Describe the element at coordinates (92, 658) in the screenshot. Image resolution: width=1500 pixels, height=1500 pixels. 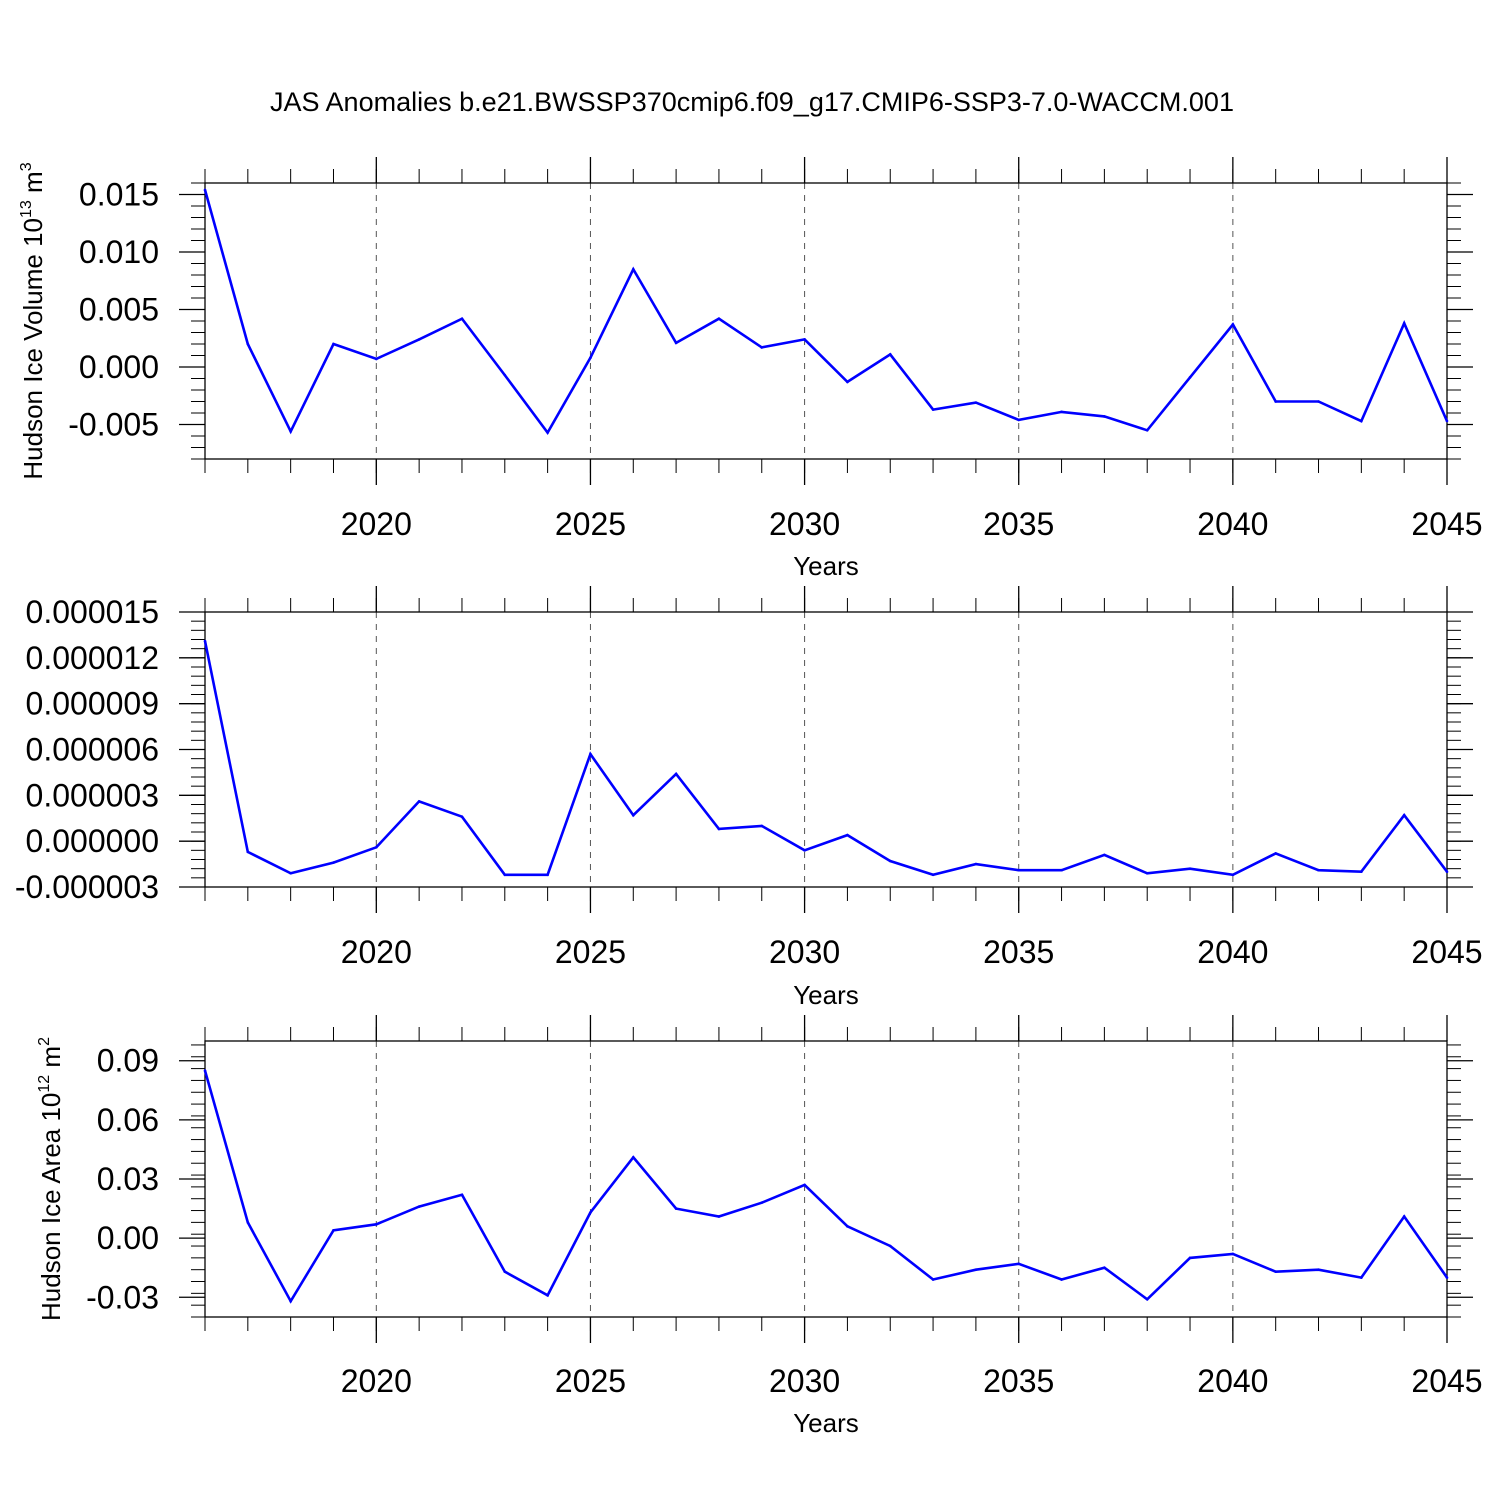
I see `y-tick-label: 0.000012` at that location.